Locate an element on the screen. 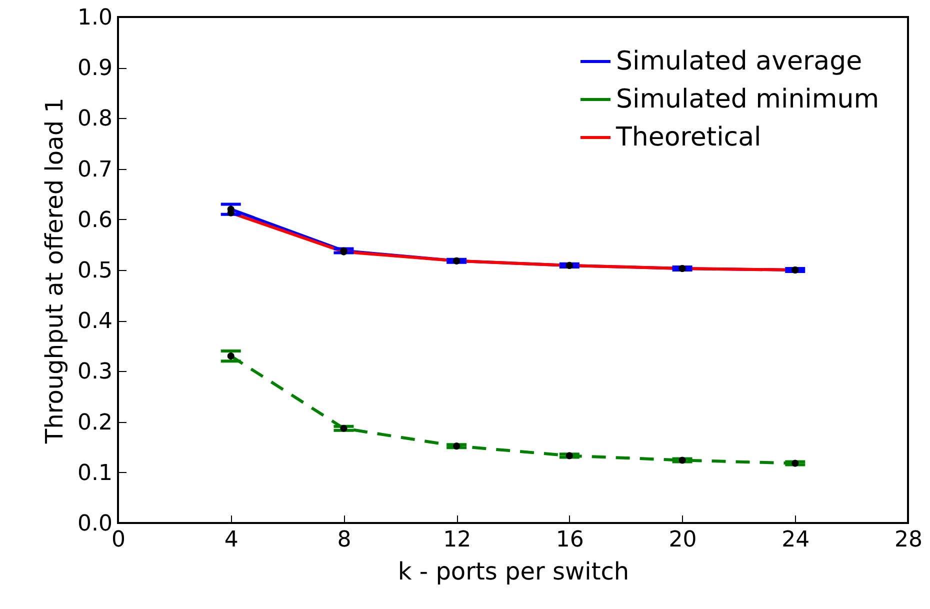 This screenshot has height=609, width=930. y-tick-label: 0.5 is located at coordinates (95, 271).